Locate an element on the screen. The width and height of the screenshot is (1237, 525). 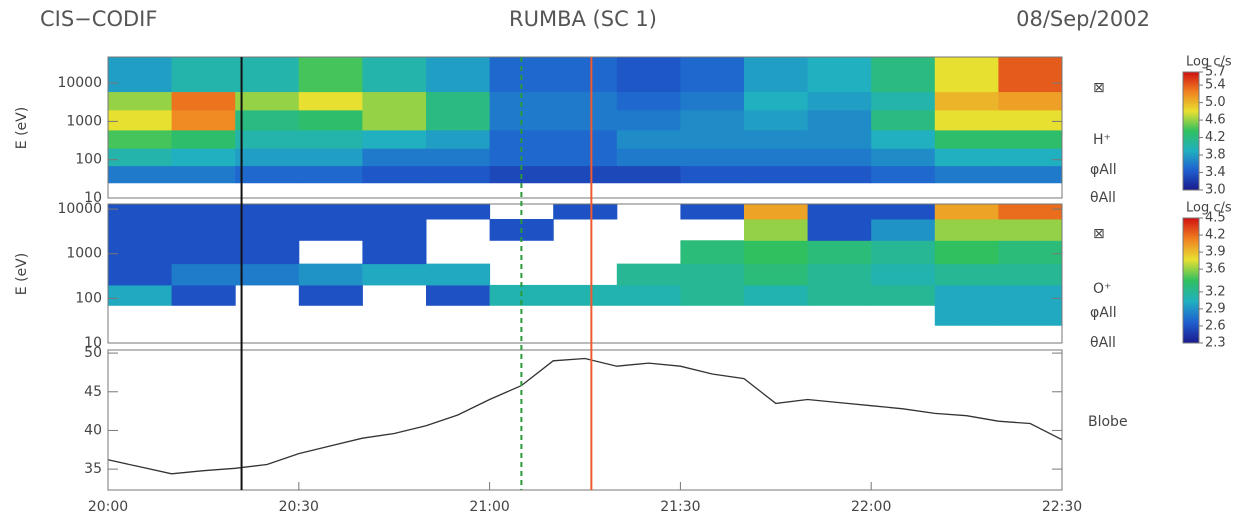
y-tick-label: 1000 is located at coordinates (84, 254).